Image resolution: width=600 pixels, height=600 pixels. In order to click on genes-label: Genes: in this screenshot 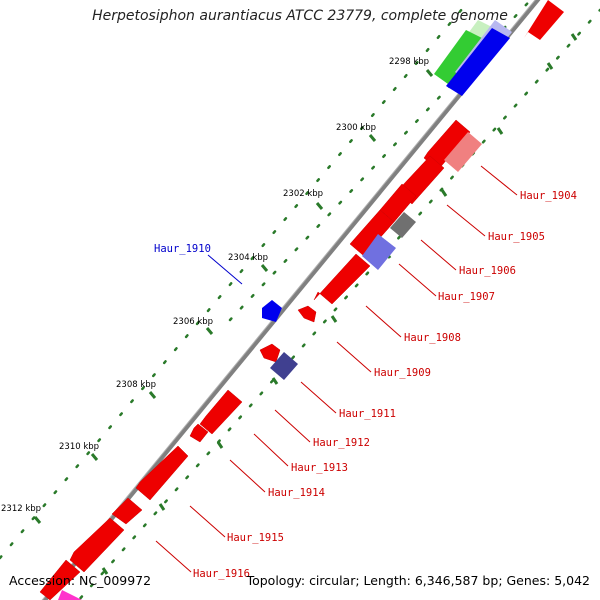, I will do `click(528, 580)`.